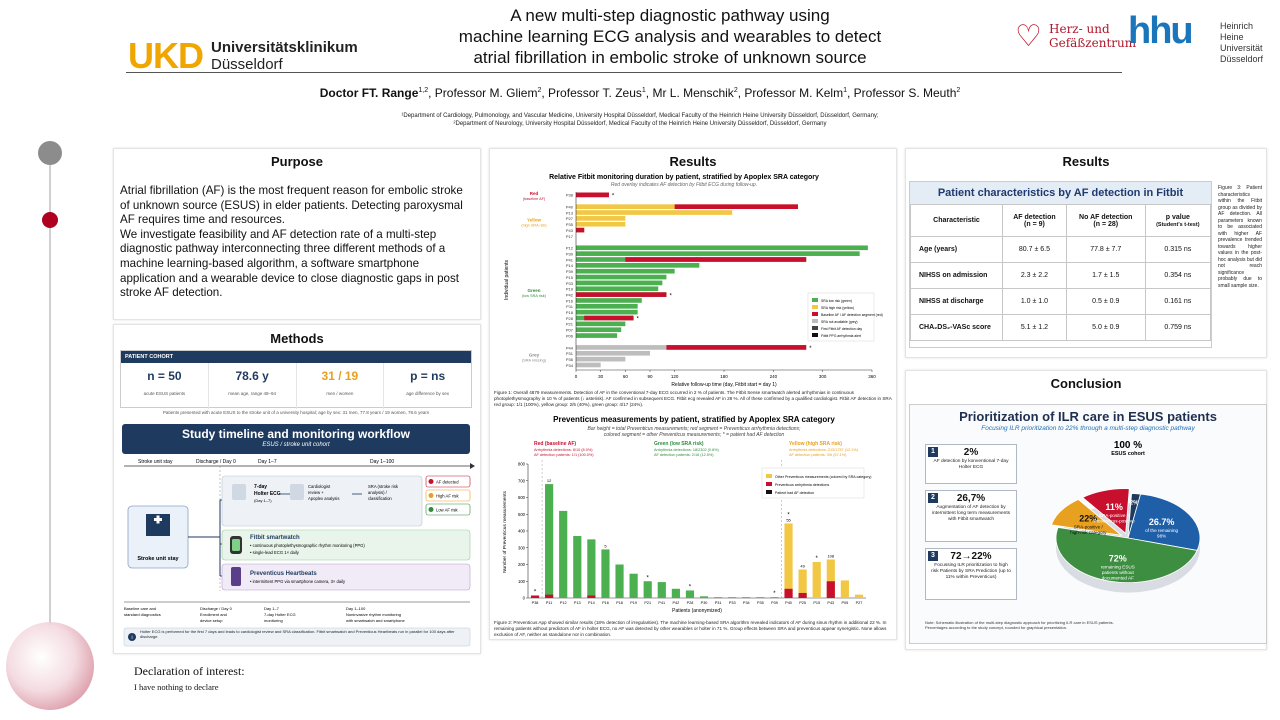 This screenshot has width=1280, height=720. Describe the element at coordinates (626, 376) in the screenshot. I see `x-tick-label: 60` at that location.